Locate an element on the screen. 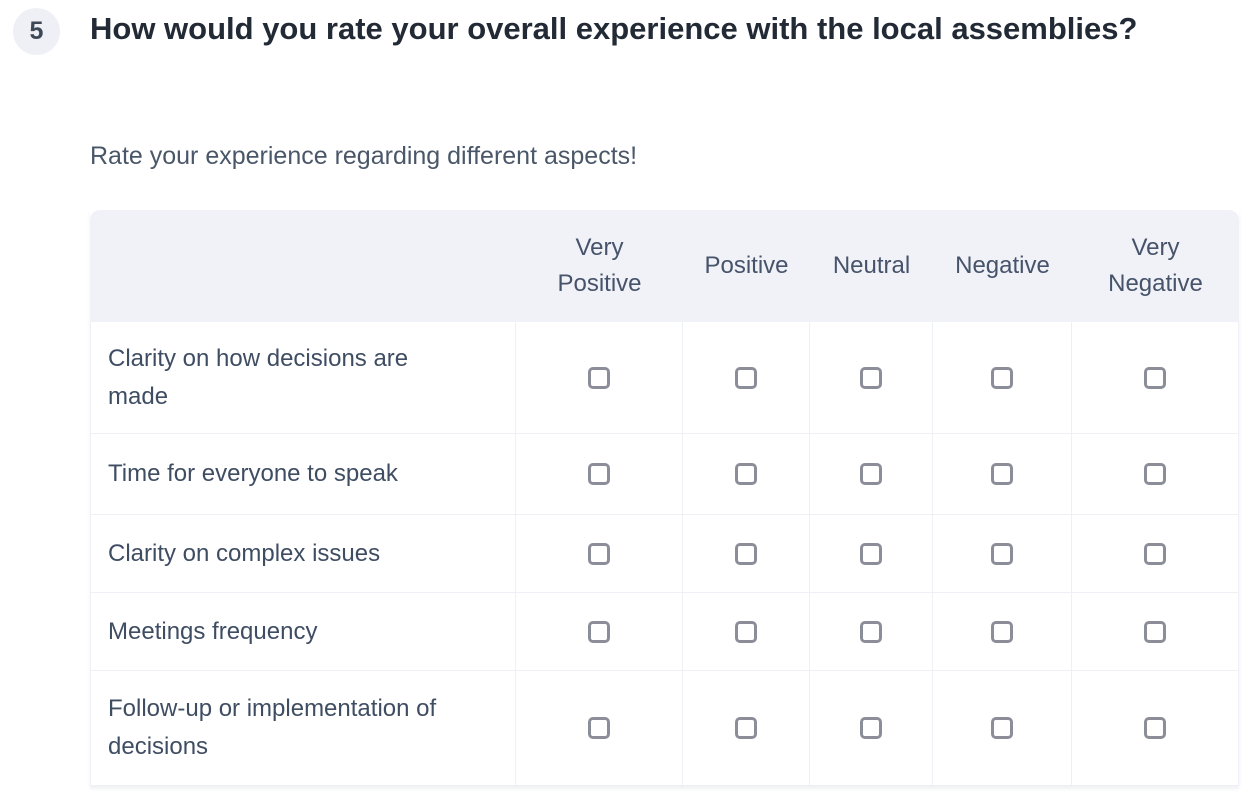 This screenshot has height=799, width=1256. checkbox-follow-up-or-implementation-of-decisions-very-negative is located at coordinates (1155, 728).